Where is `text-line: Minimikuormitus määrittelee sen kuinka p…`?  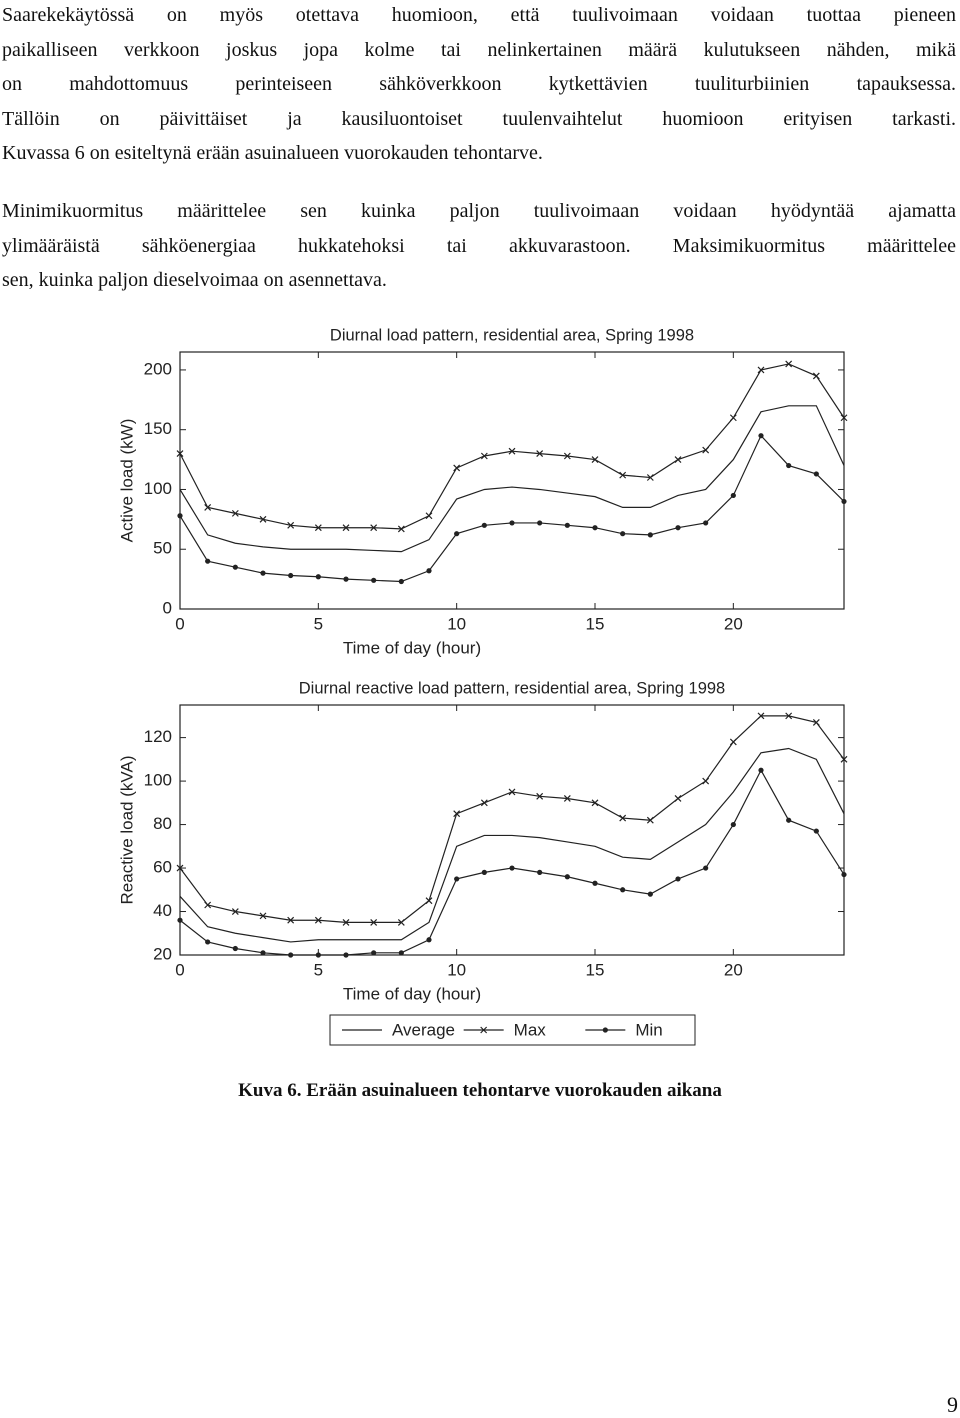
text-line: Minimikuormitus määrittelee sen kuinka p… is located at coordinates (479, 211).